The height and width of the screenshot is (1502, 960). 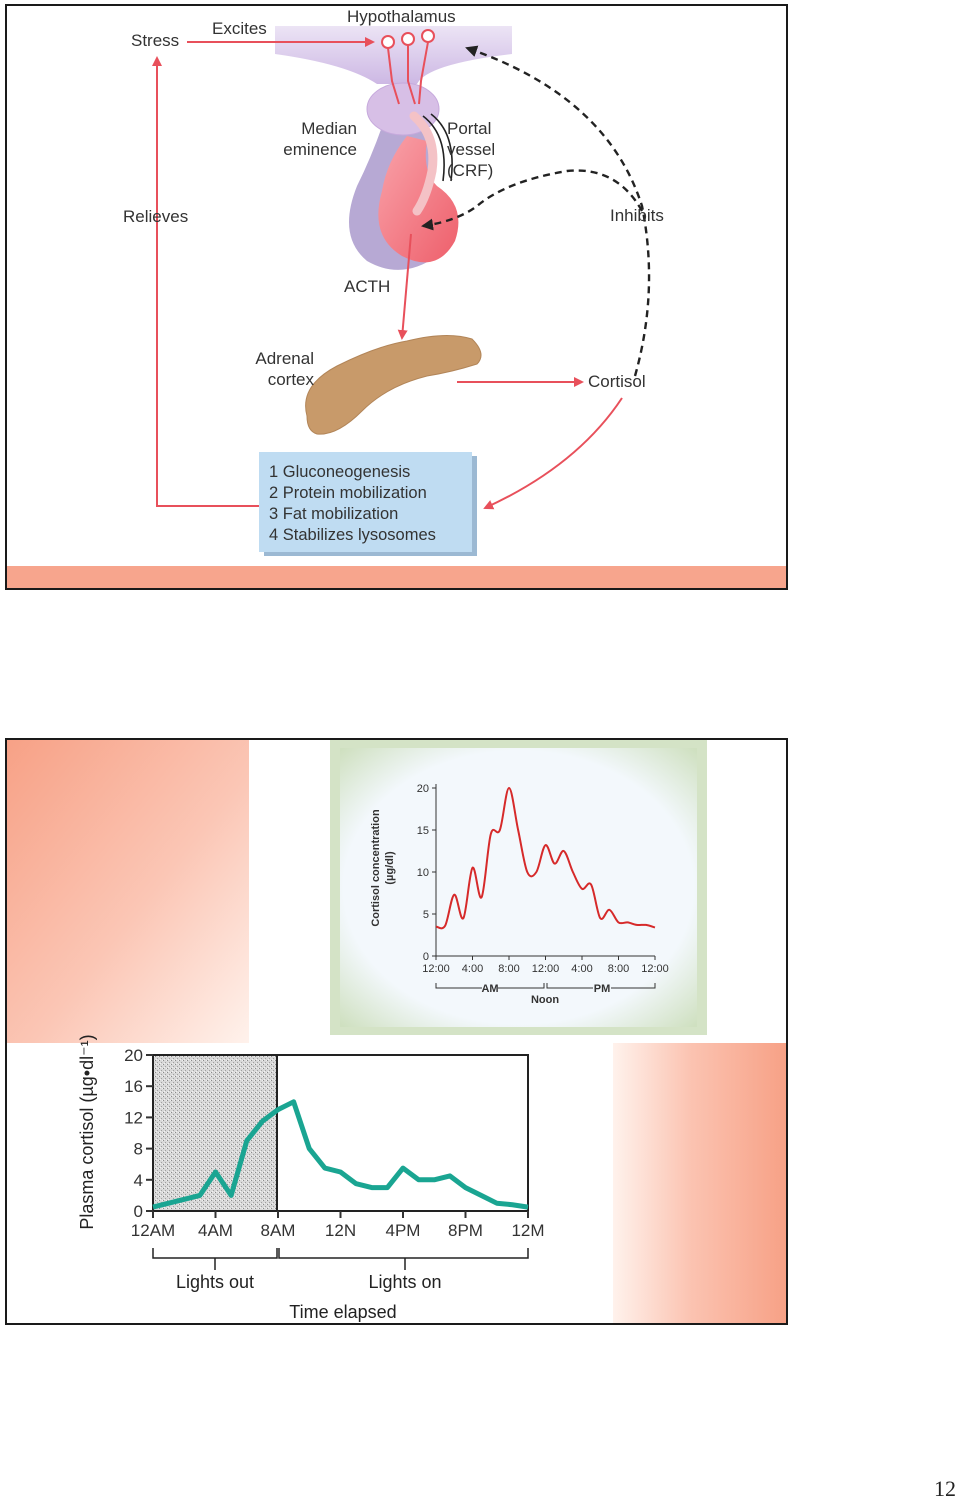 I want to click on bottom-chart-x-tick-label: 12M, so click(x=527, y=1230).